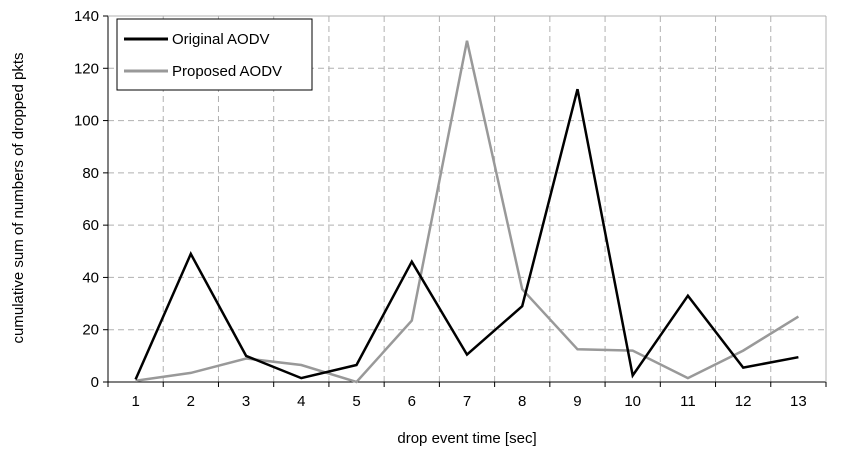 The width and height of the screenshot is (841, 449). Describe the element at coordinates (135, 401) in the screenshot. I see `x-tick-label: 1` at that location.